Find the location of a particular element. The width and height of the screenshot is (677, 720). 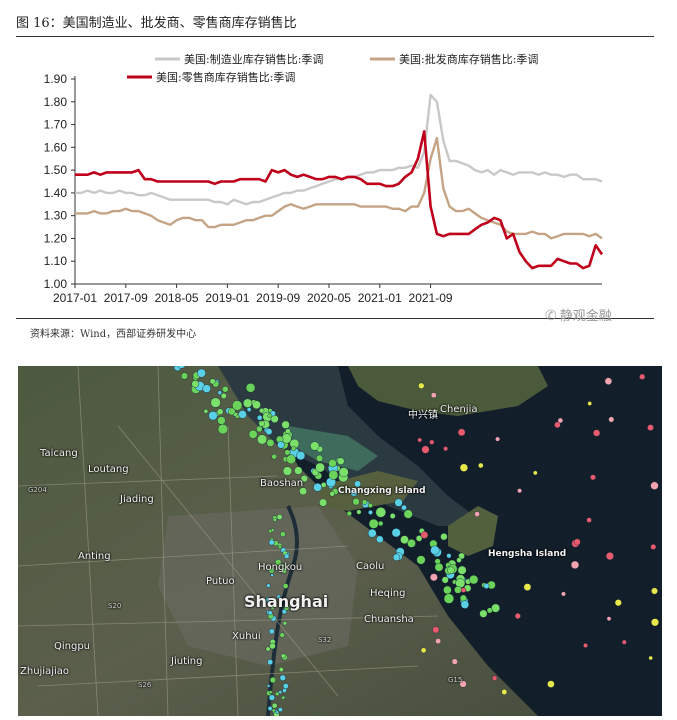

map-label-zhujiajiao: Zhujiajiao is located at coordinates (45, 671).